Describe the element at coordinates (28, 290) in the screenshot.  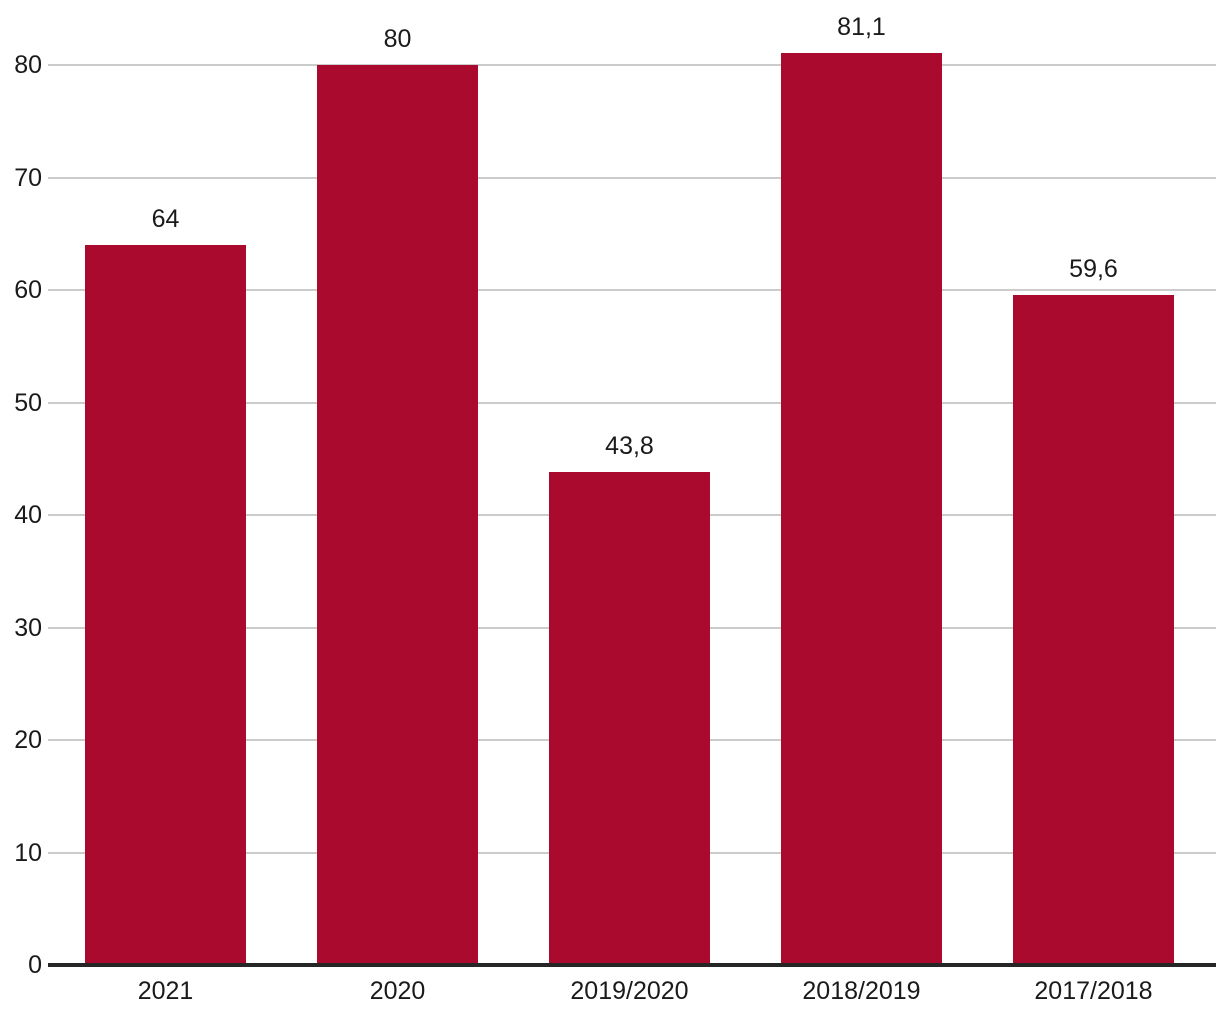
I see `y-tick-label: 60` at that location.